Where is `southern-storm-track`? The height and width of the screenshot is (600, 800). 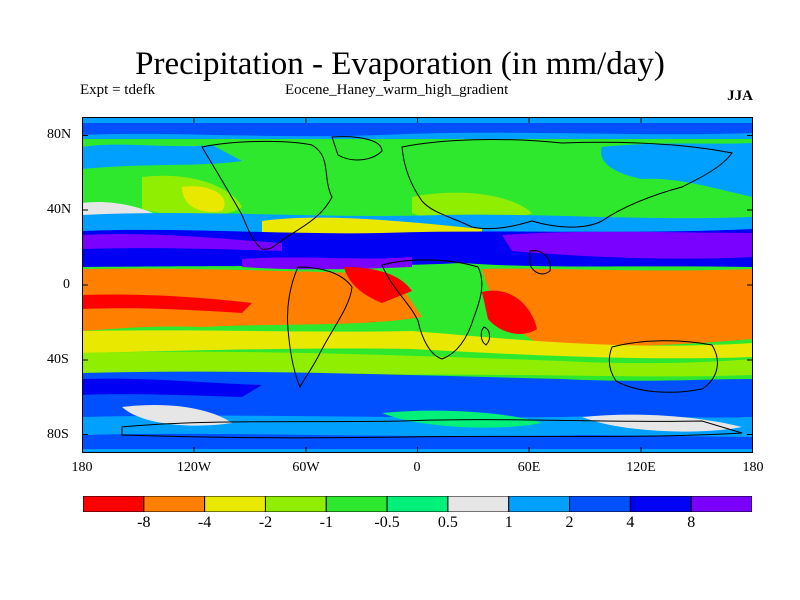
southern-storm-track is located at coordinates (417, 396).